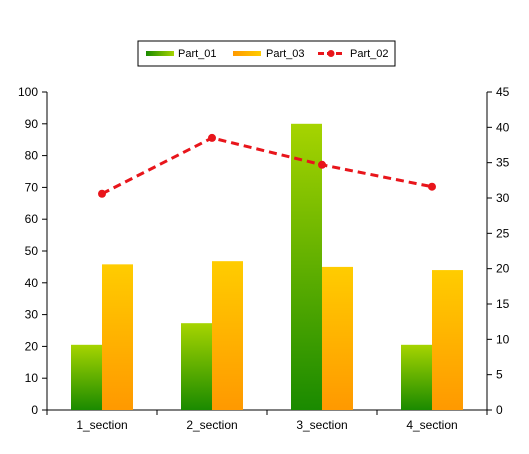 The width and height of the screenshot is (529, 454). What do you see at coordinates (499, 375) in the screenshot?
I see `y-right-tick-label: 5` at bounding box center [499, 375].